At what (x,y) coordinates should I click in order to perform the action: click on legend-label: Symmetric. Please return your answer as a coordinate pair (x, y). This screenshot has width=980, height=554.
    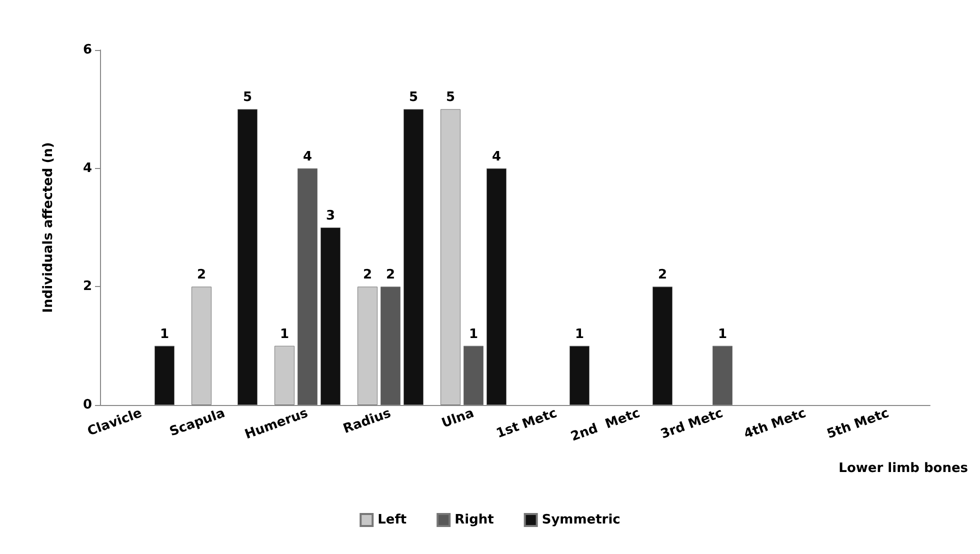
    Looking at the image, I should click on (581, 520).